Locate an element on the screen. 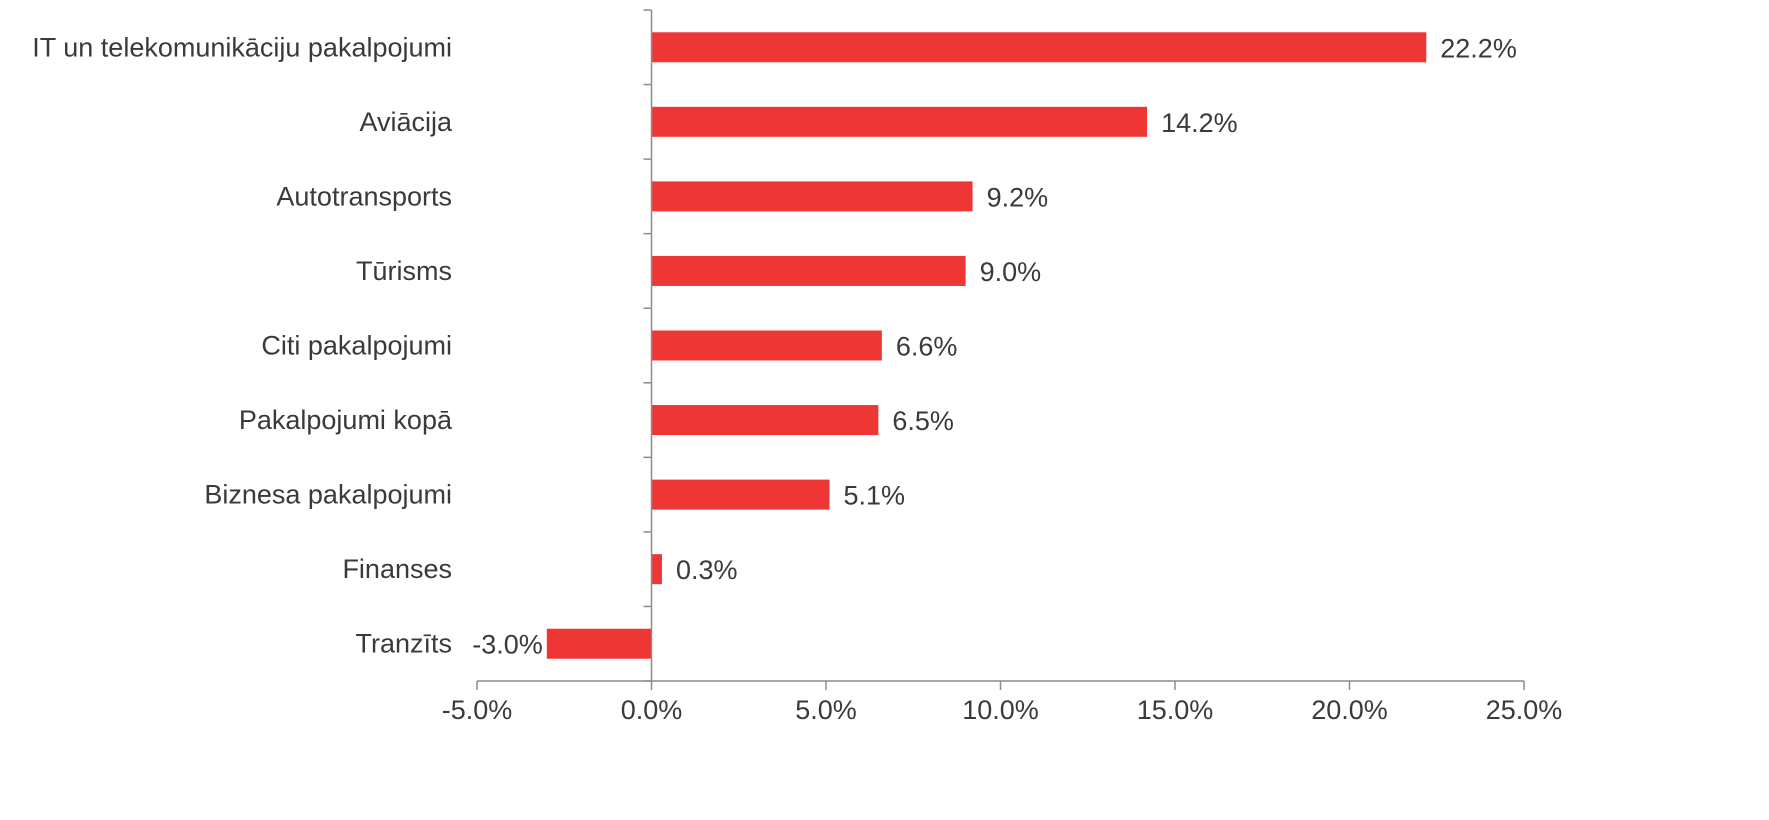 The image size is (1769, 820). category-label-biznesa-pakalpojumi: Biznesa pakalpojumi is located at coordinates (328, 495).